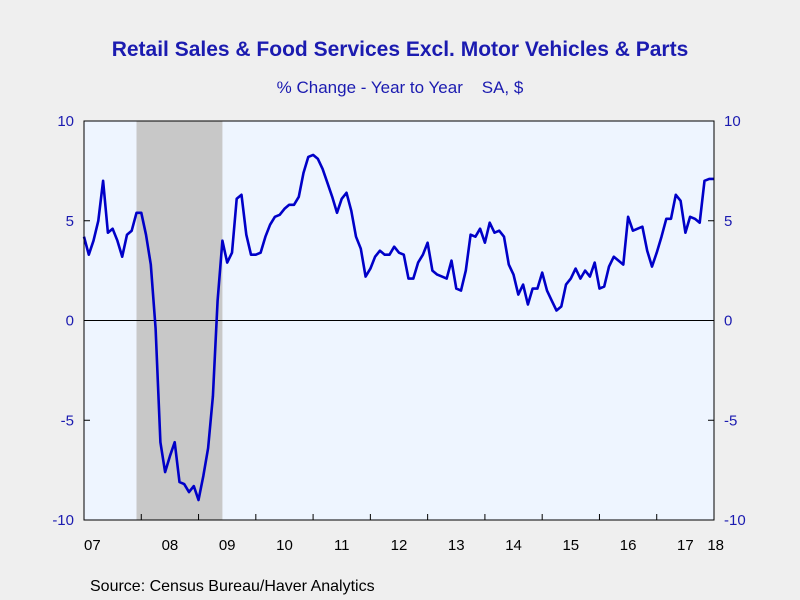 The width and height of the screenshot is (800, 600). What do you see at coordinates (570, 545) in the screenshot?
I see `x-tick-label: 15` at bounding box center [570, 545].